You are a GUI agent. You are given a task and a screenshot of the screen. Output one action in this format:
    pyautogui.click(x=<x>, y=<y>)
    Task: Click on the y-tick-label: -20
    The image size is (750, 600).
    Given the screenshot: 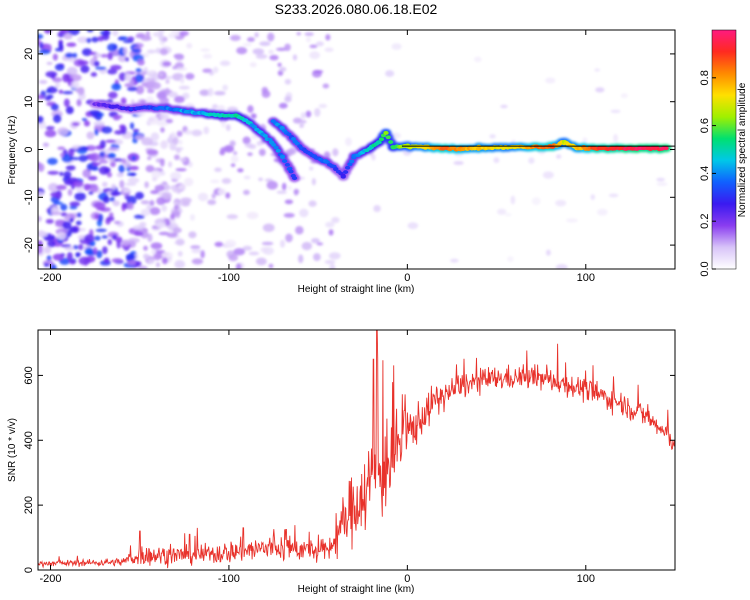 What is the action you would take?
    pyautogui.click(x=29, y=245)
    